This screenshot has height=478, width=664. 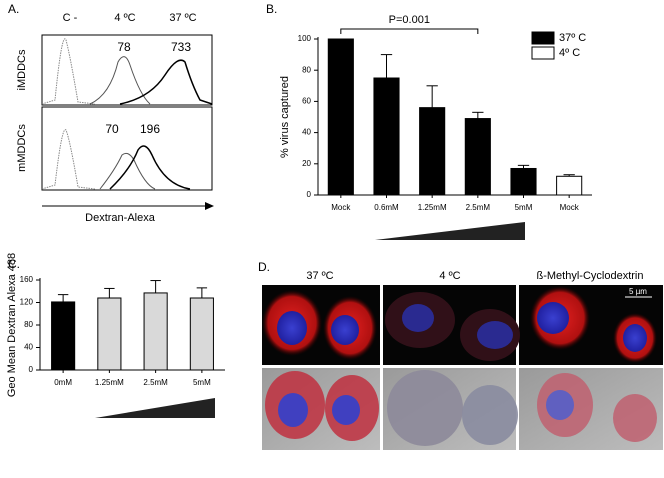 I want to click on arrow-head, so click(x=209, y=206).